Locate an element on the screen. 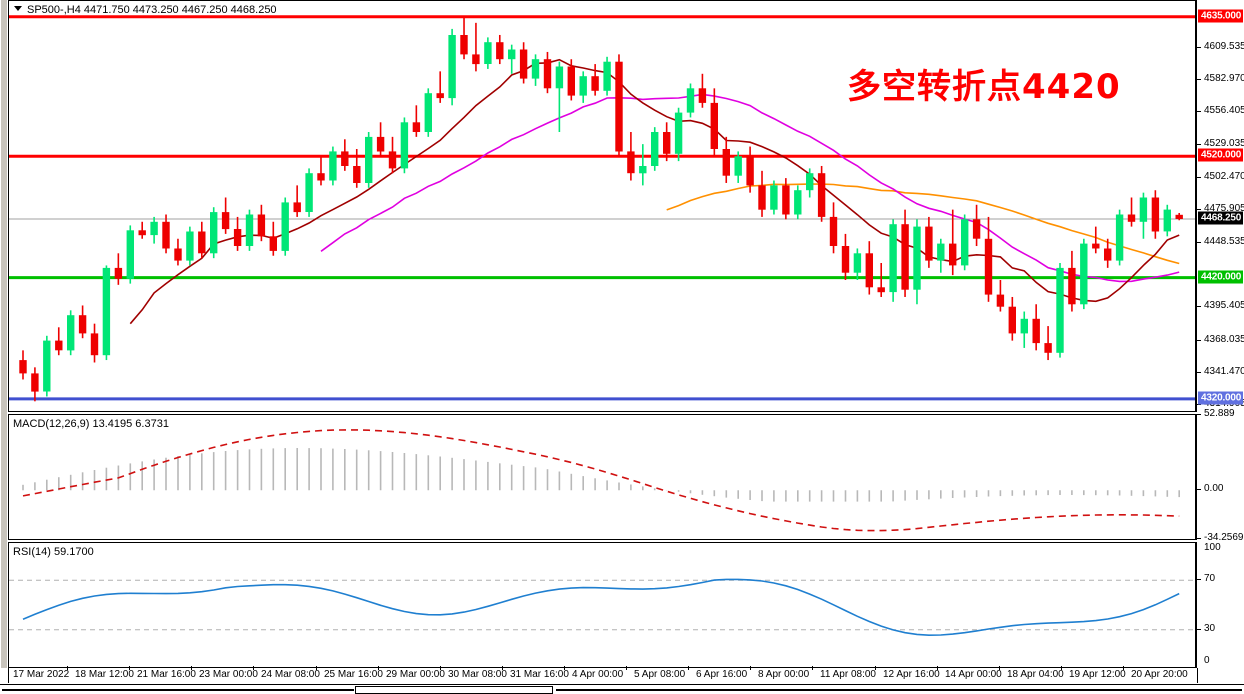 This screenshot has width=1244, height=694. scroll-track-left is located at coordinates (178, 690).